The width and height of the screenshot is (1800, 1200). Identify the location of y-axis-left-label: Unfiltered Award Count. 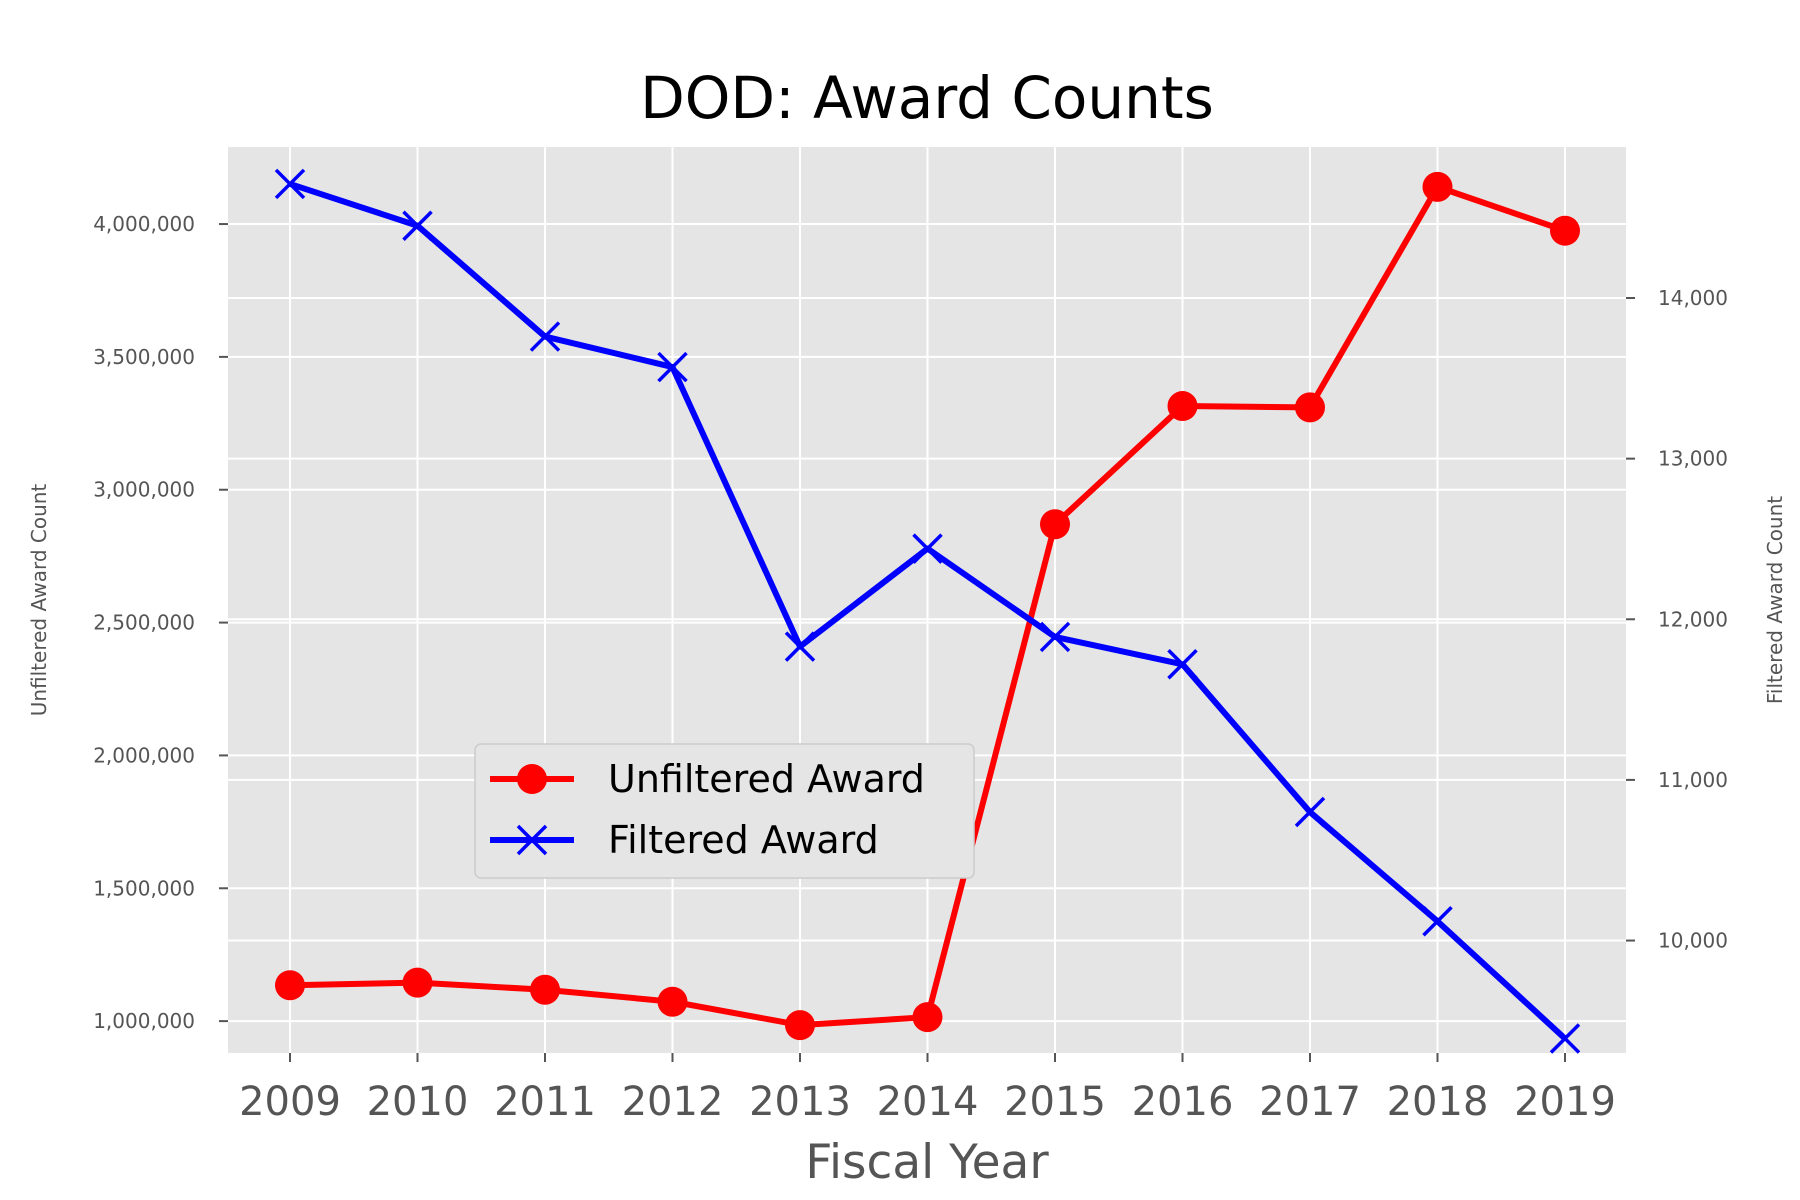
(39, 600).